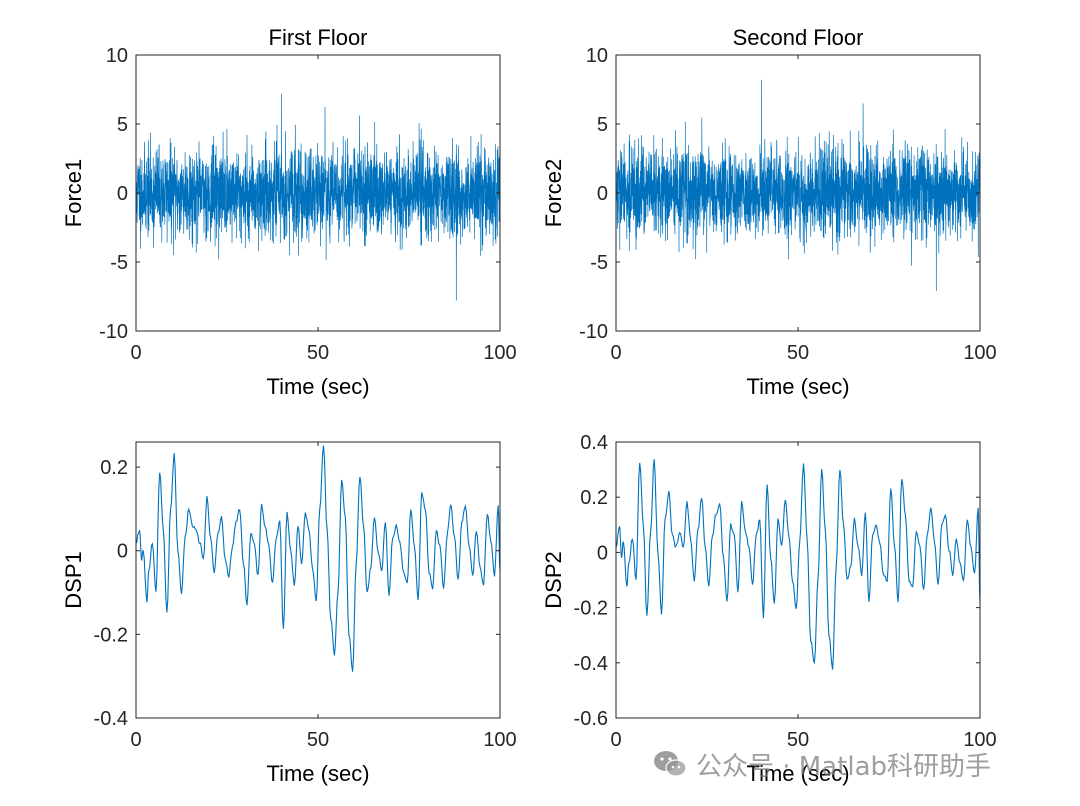  I want to click on y-axis-label: DSP1, so click(73, 579).